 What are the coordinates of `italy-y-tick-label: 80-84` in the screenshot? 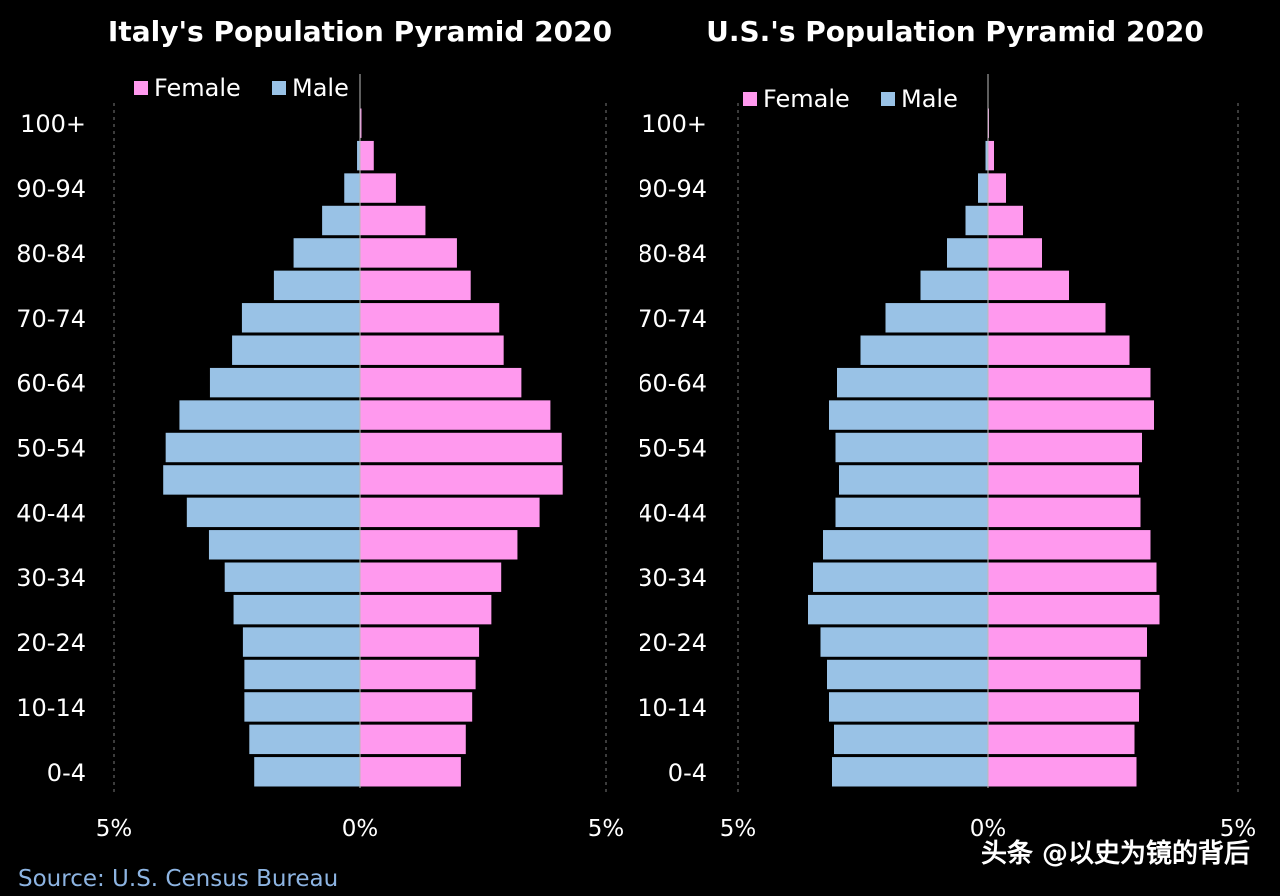 It's located at (51, 254).